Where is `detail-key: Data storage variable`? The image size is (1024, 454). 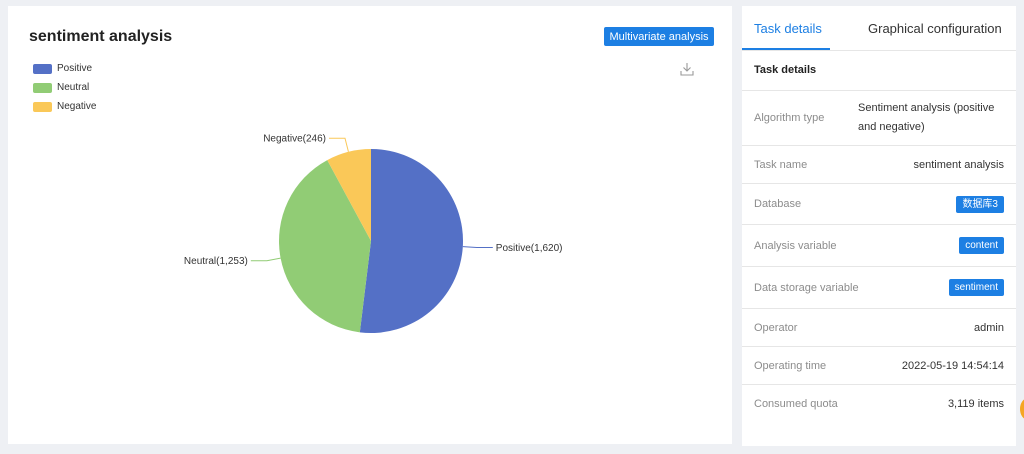 detail-key: Data storage variable is located at coordinates (806, 287).